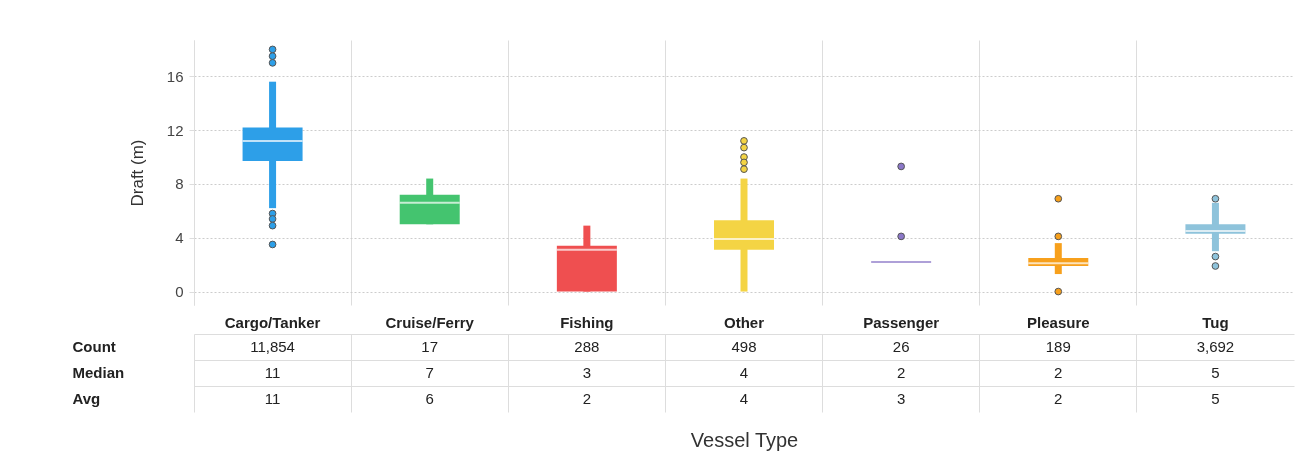  I want to click on text: 189, so click(1058, 346).